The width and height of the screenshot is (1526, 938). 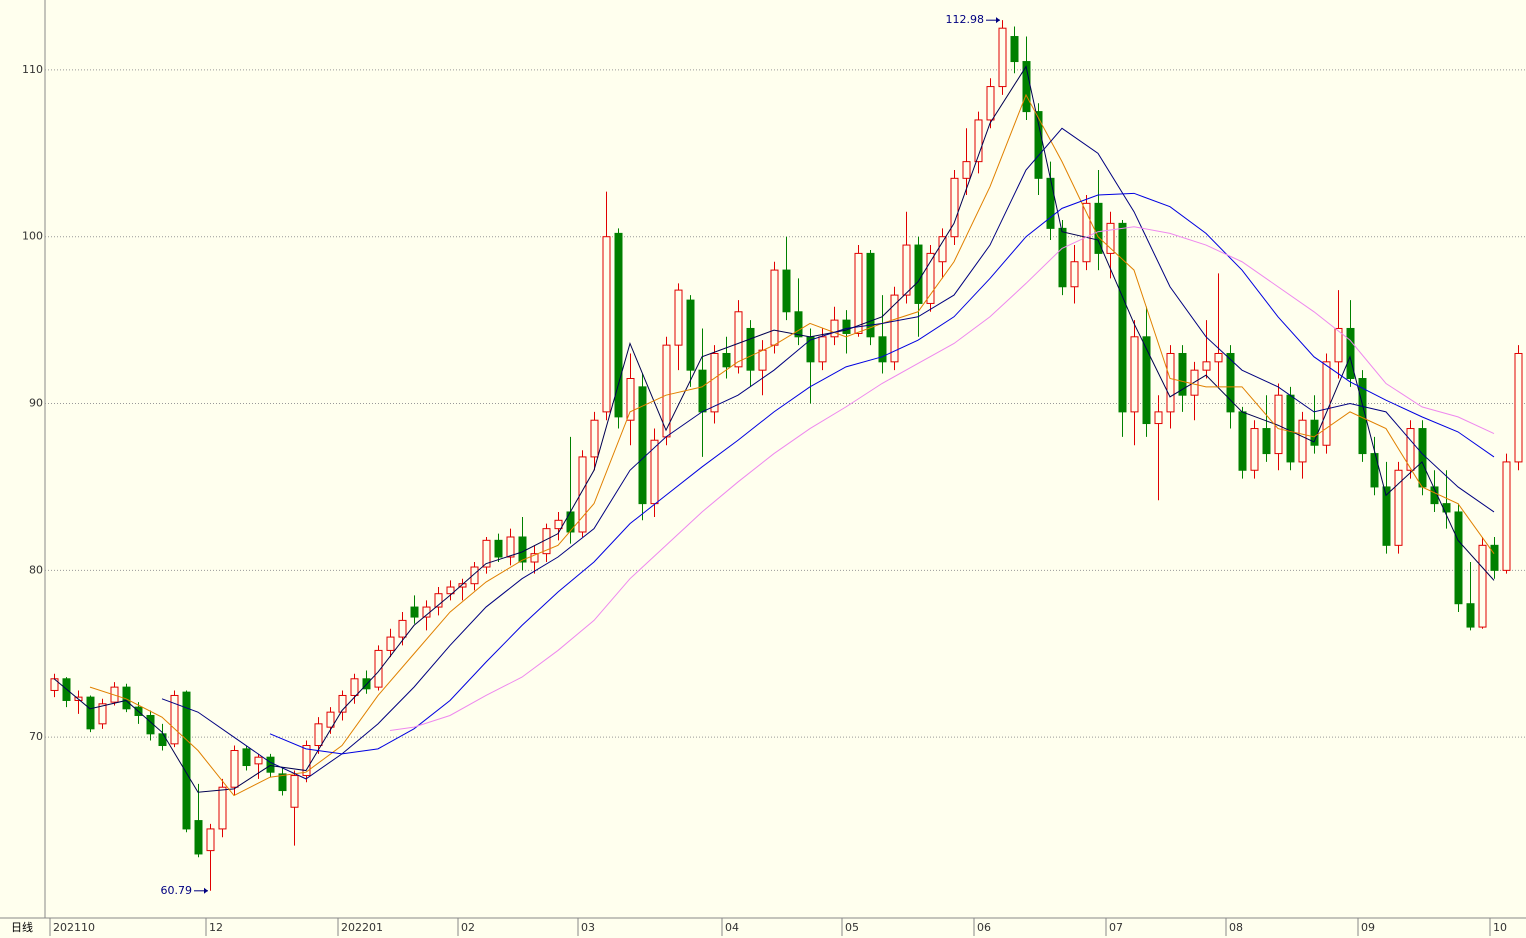 What do you see at coordinates (984, 927) in the screenshot?
I see `x-tick-label: 06` at bounding box center [984, 927].